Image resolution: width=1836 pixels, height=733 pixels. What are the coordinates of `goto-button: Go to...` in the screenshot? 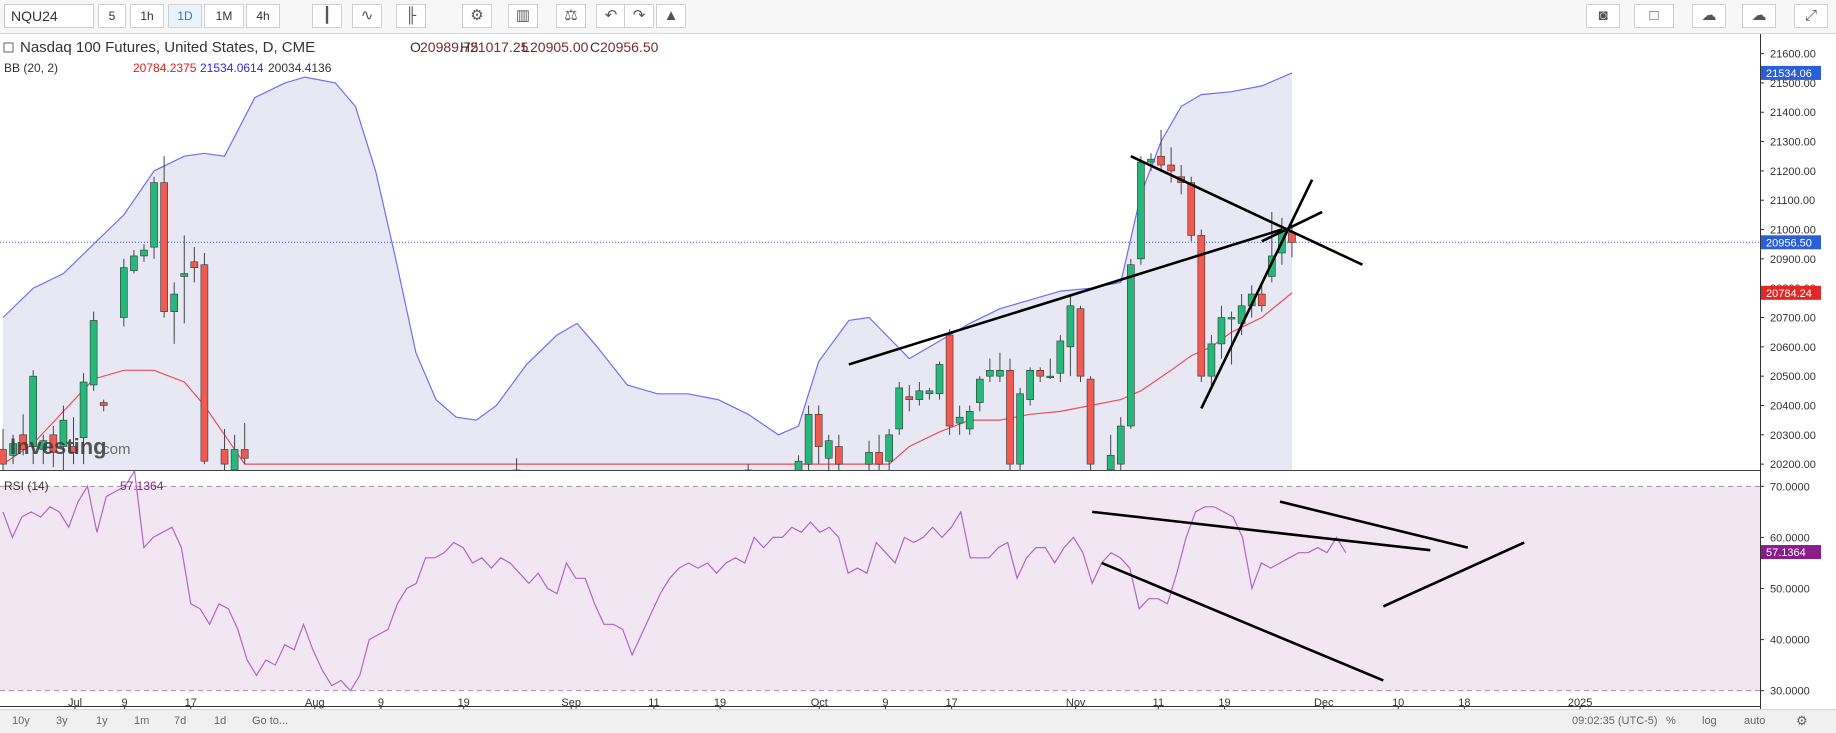 It's located at (270, 721).